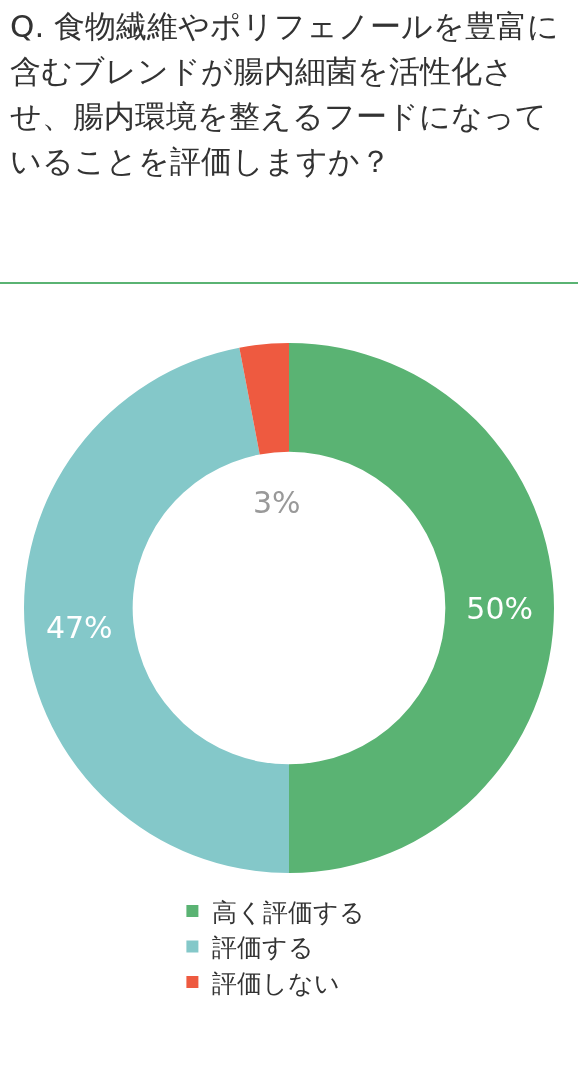 The height and width of the screenshot is (1070, 578). What do you see at coordinates (79, 628) in the screenshot?
I see `data-label: 47%` at bounding box center [79, 628].